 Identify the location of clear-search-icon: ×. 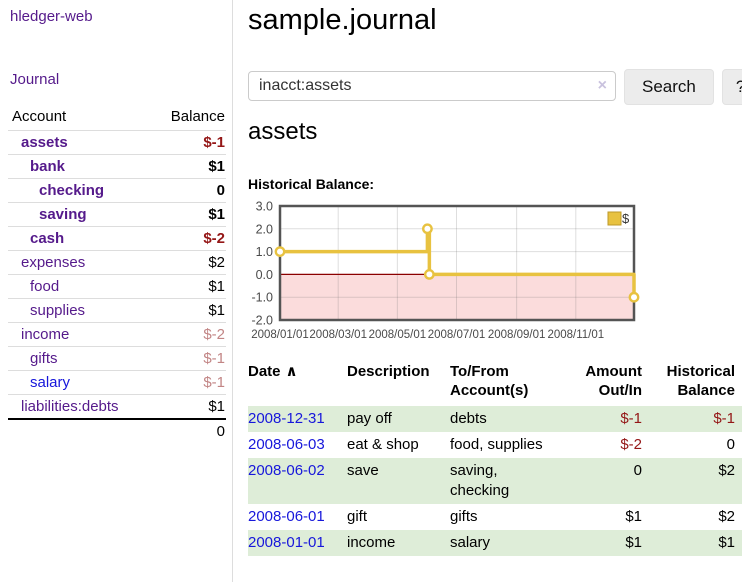
(602, 85).